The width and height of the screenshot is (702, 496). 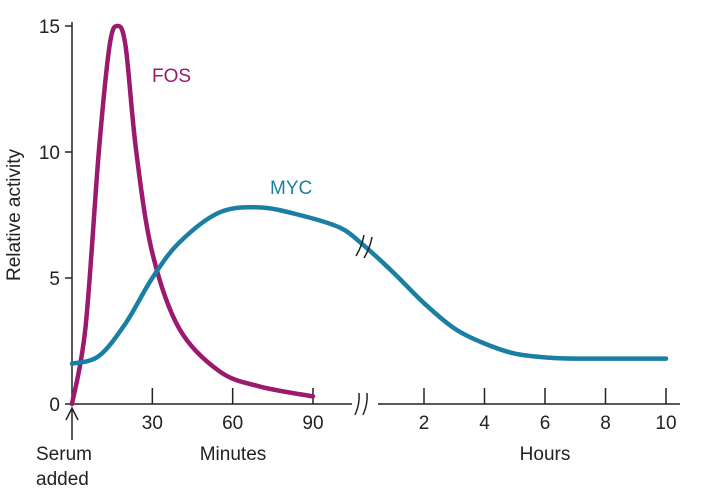 What do you see at coordinates (62, 479) in the screenshot?
I see `serum-label-line2: added` at bounding box center [62, 479].